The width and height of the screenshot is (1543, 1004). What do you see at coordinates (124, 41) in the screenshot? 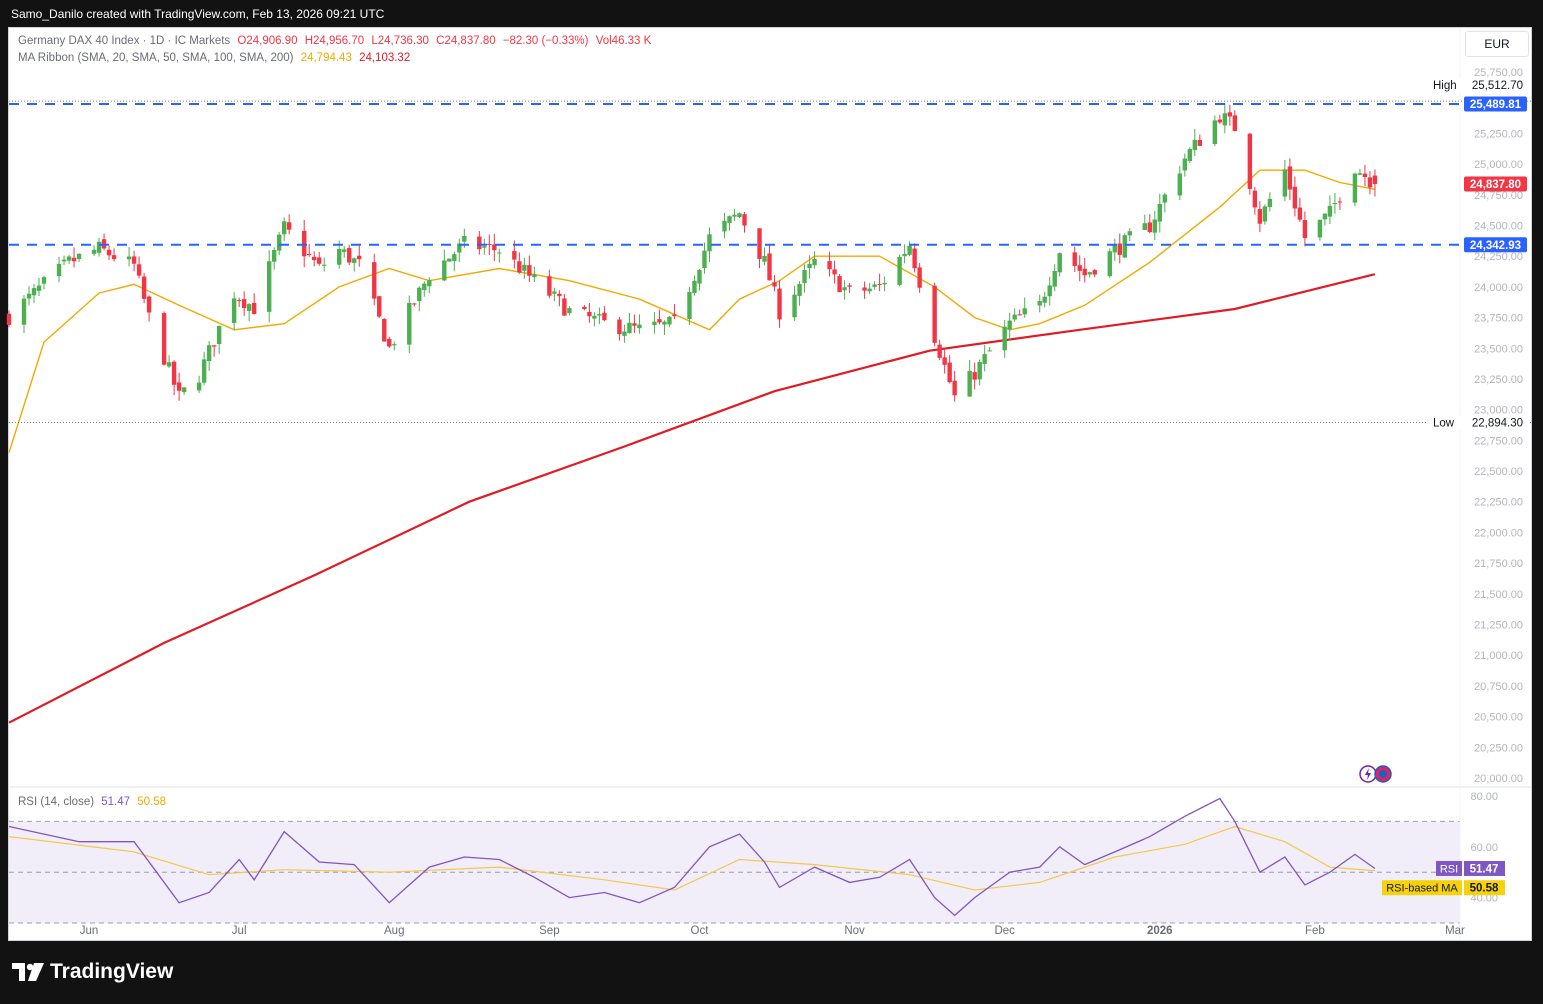
I see `legend-symbol: Germany DAX 40 Index · 1D · IC Markets` at bounding box center [124, 41].